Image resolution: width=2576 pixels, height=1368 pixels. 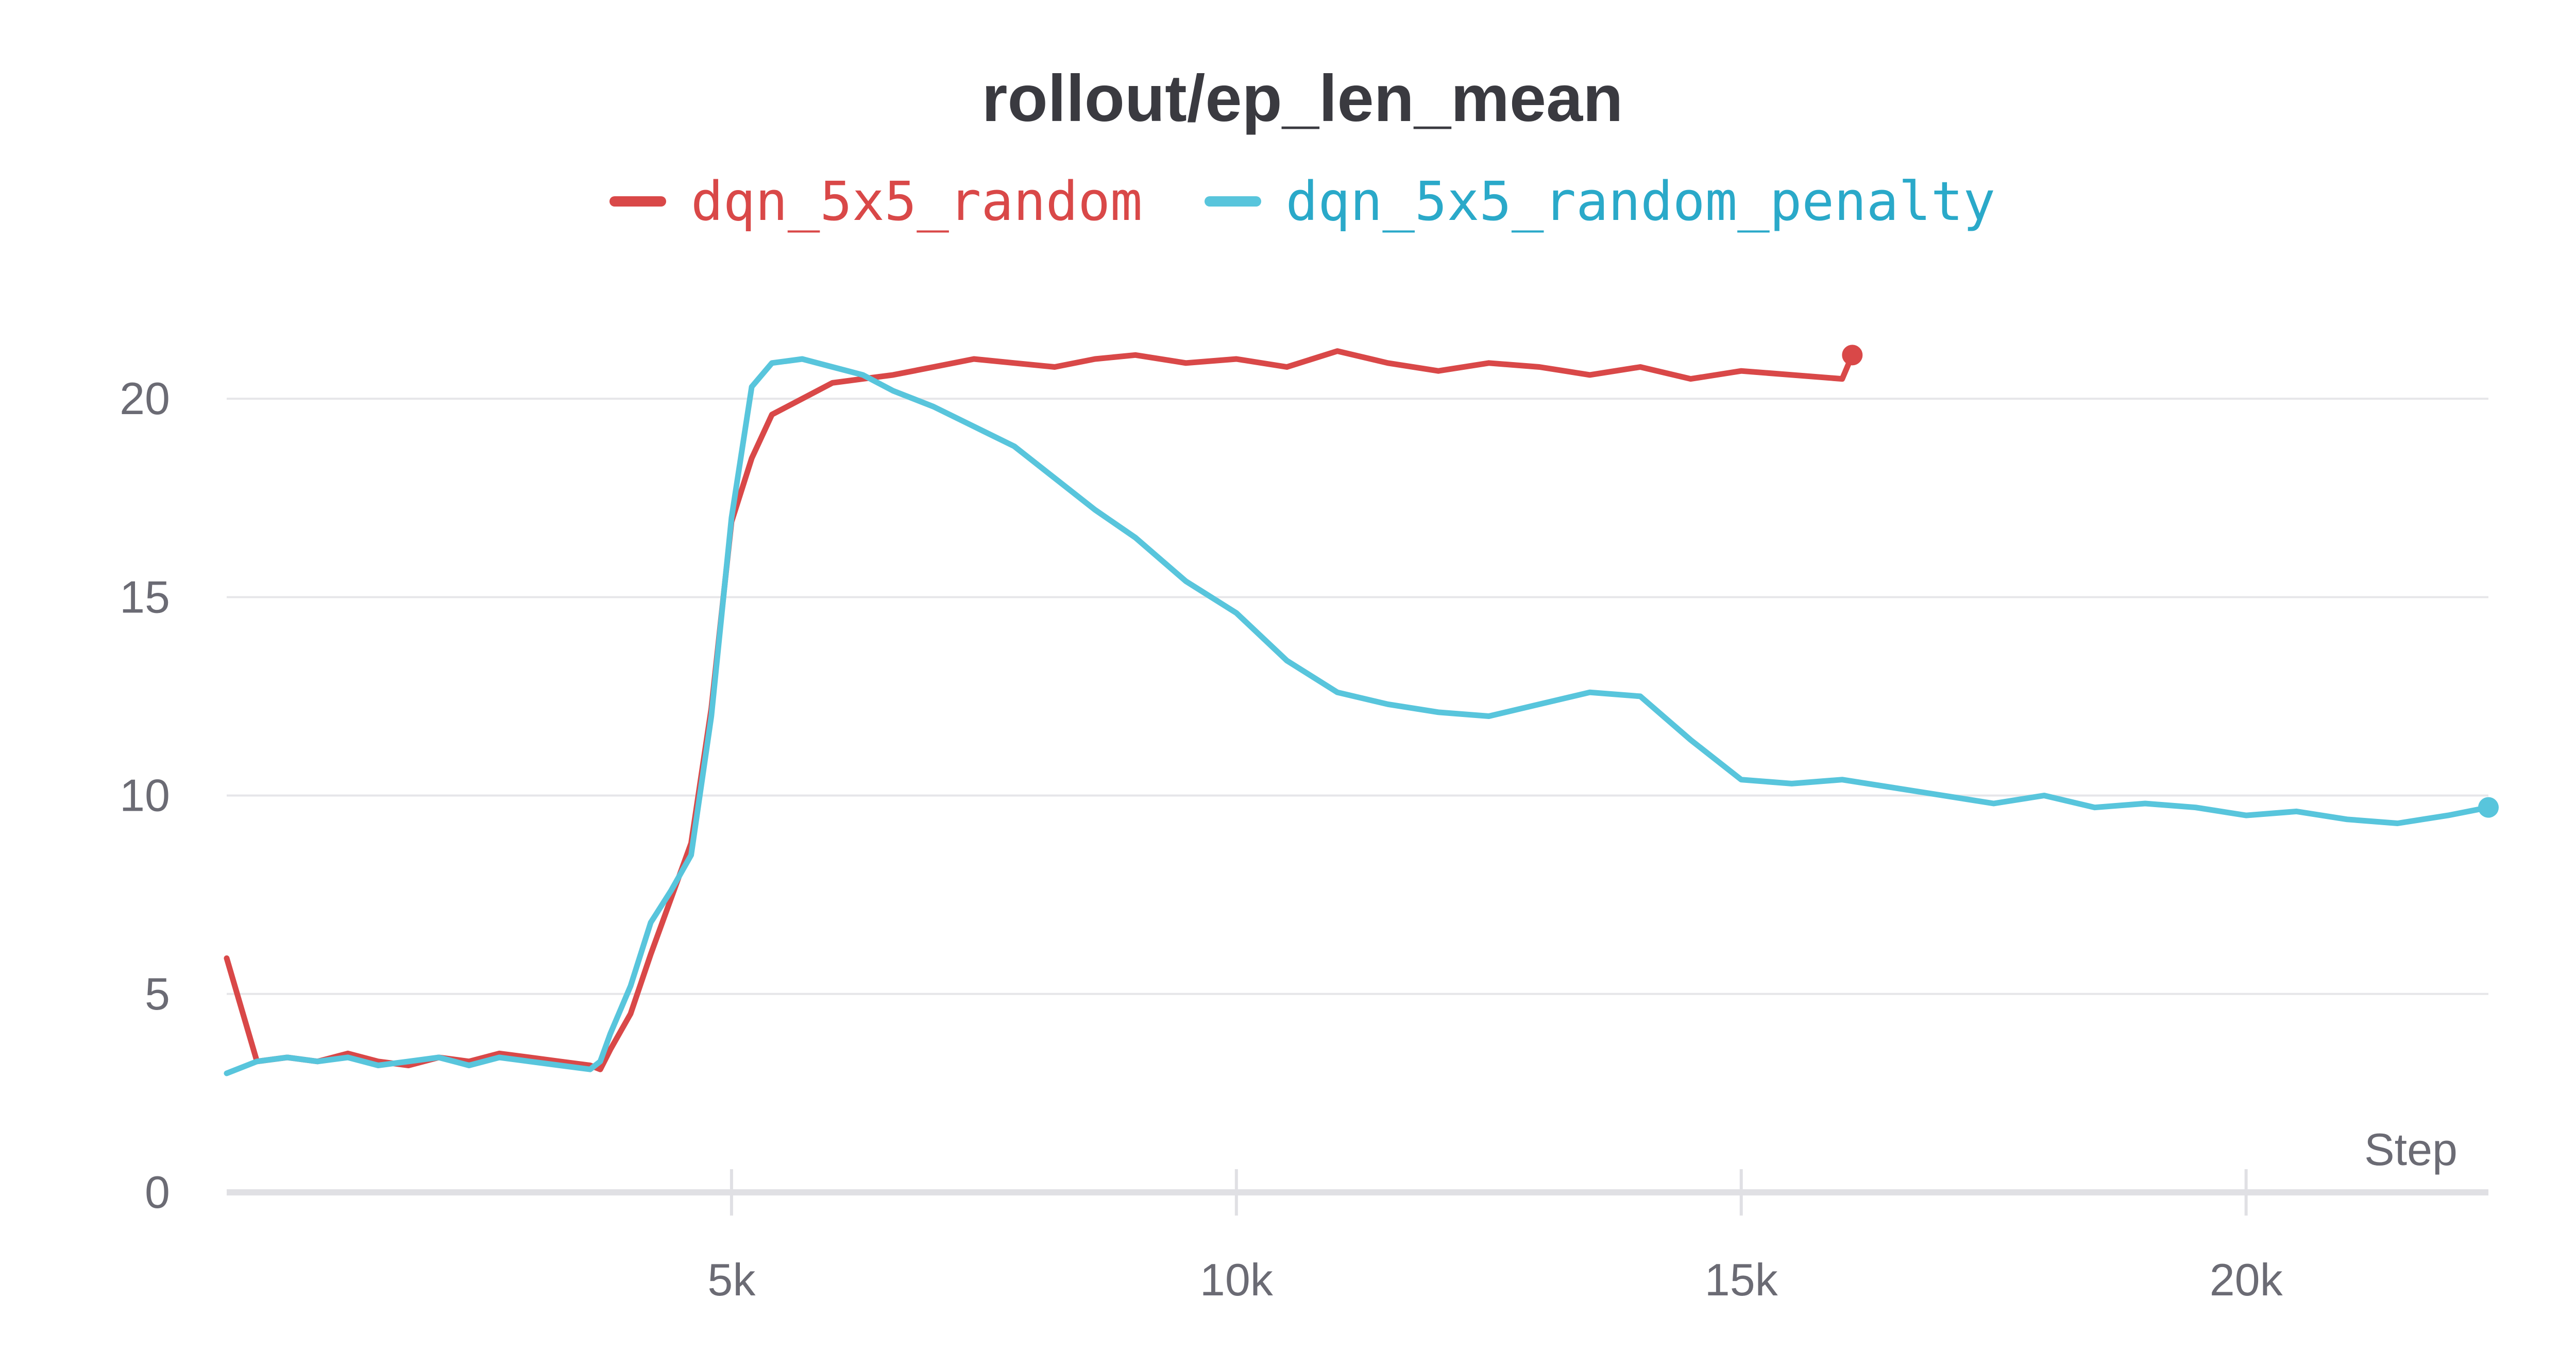 What do you see at coordinates (731, 1279) in the screenshot?
I see `x-tick-label-5k: 5k` at bounding box center [731, 1279].